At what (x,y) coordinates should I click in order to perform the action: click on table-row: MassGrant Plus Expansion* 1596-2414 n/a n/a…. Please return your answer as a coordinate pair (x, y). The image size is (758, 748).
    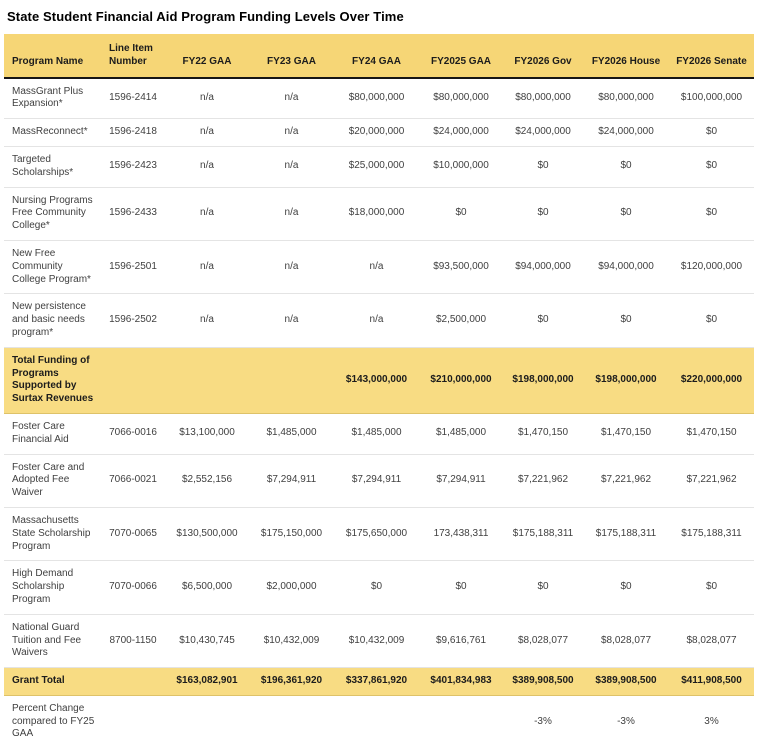
    Looking at the image, I should click on (379, 98).